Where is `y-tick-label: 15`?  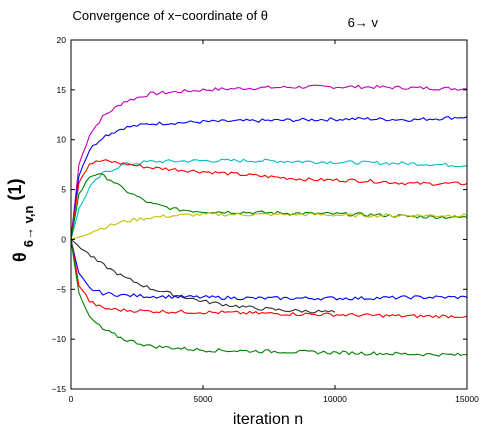
y-tick-label: 15 is located at coordinates (62, 90).